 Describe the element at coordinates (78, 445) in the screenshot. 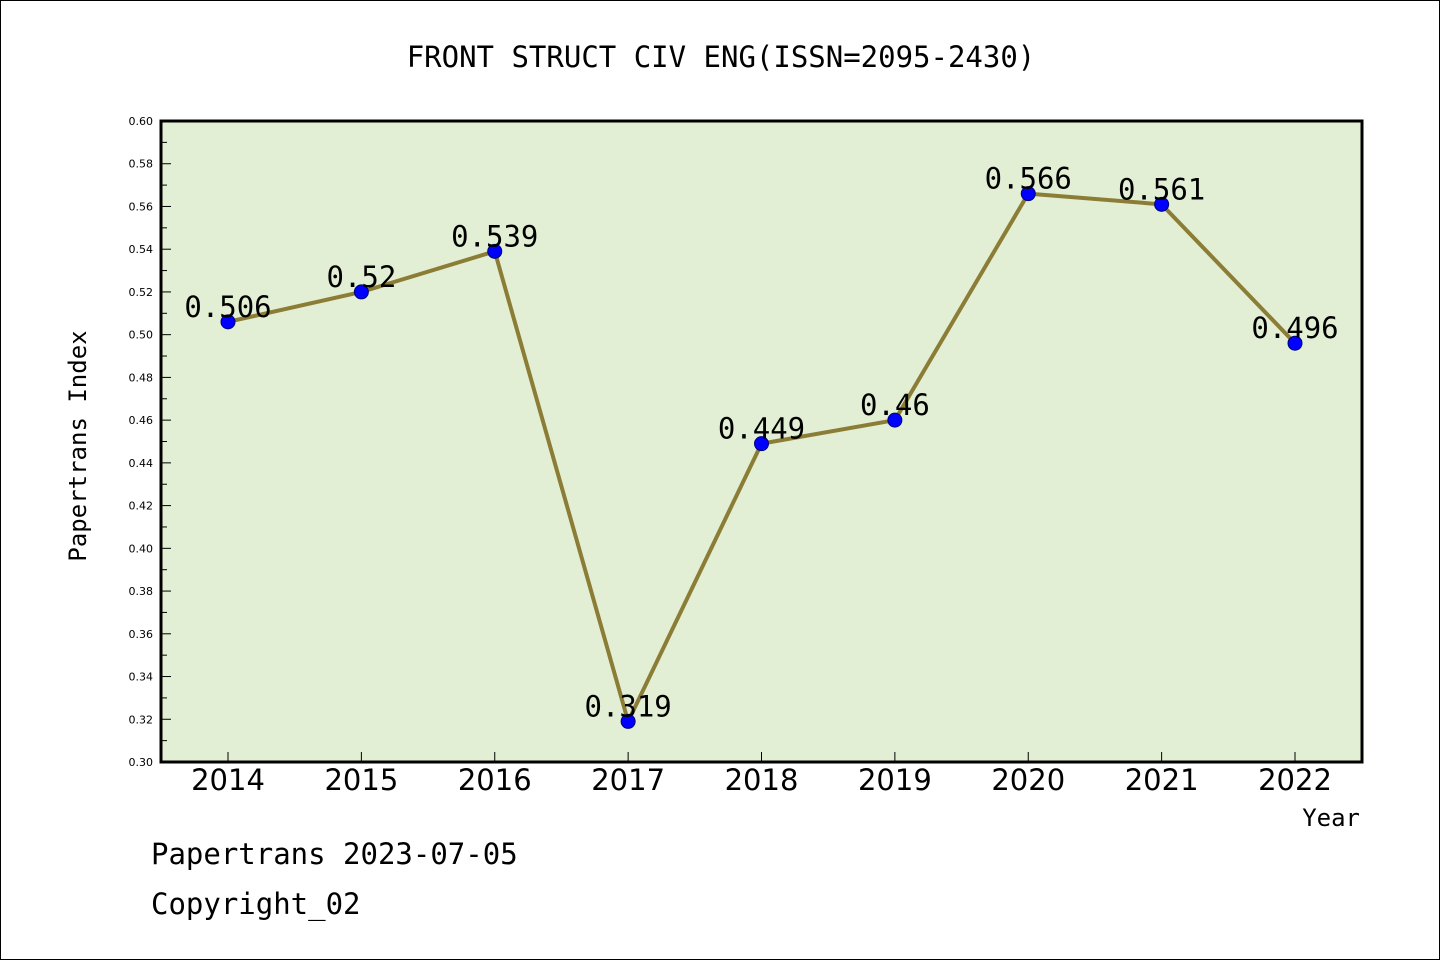

I see `y-axis-label: Papertrans Index` at that location.